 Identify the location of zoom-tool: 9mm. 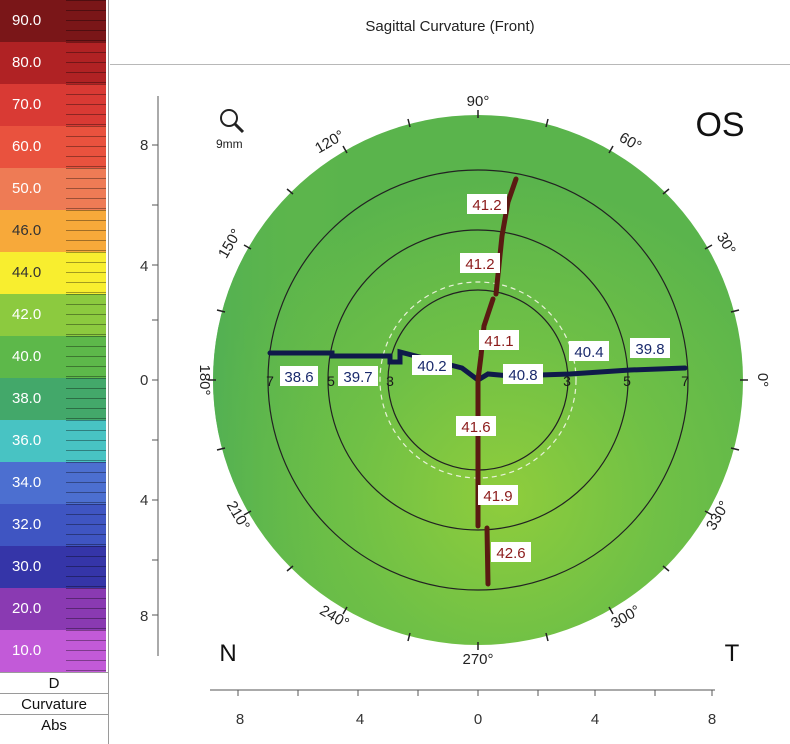
(230, 130).